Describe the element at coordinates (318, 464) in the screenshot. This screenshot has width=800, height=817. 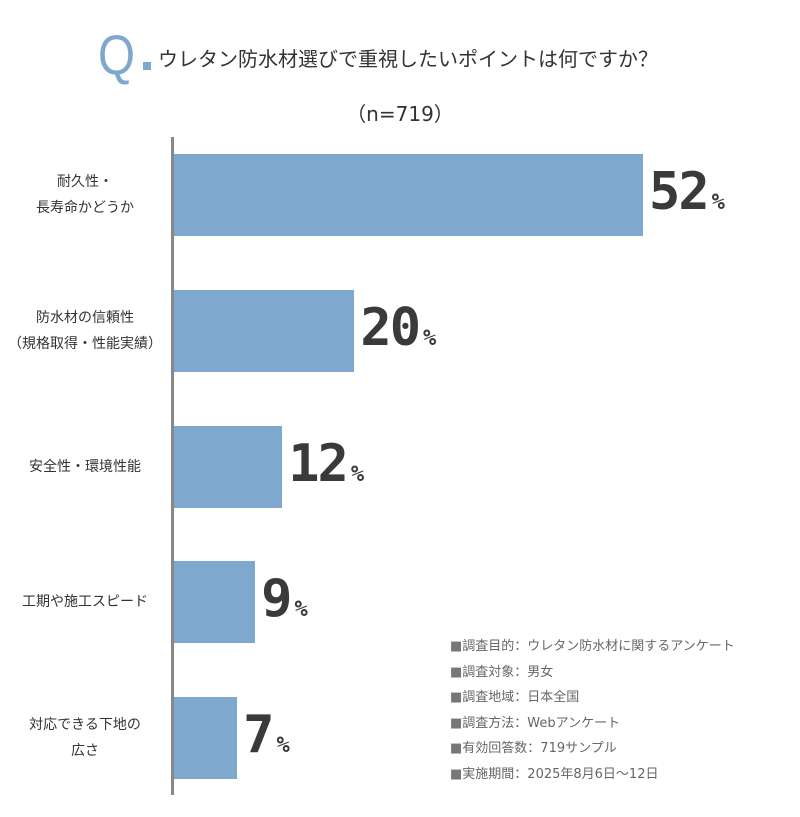
I see `data-label-value: 12` at that location.